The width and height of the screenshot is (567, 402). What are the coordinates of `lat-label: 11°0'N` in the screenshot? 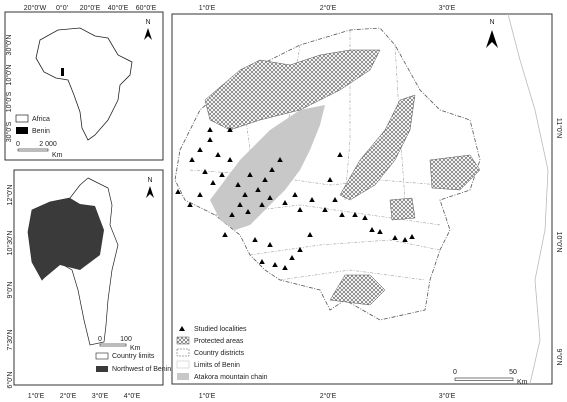 It's located at (559, 128).